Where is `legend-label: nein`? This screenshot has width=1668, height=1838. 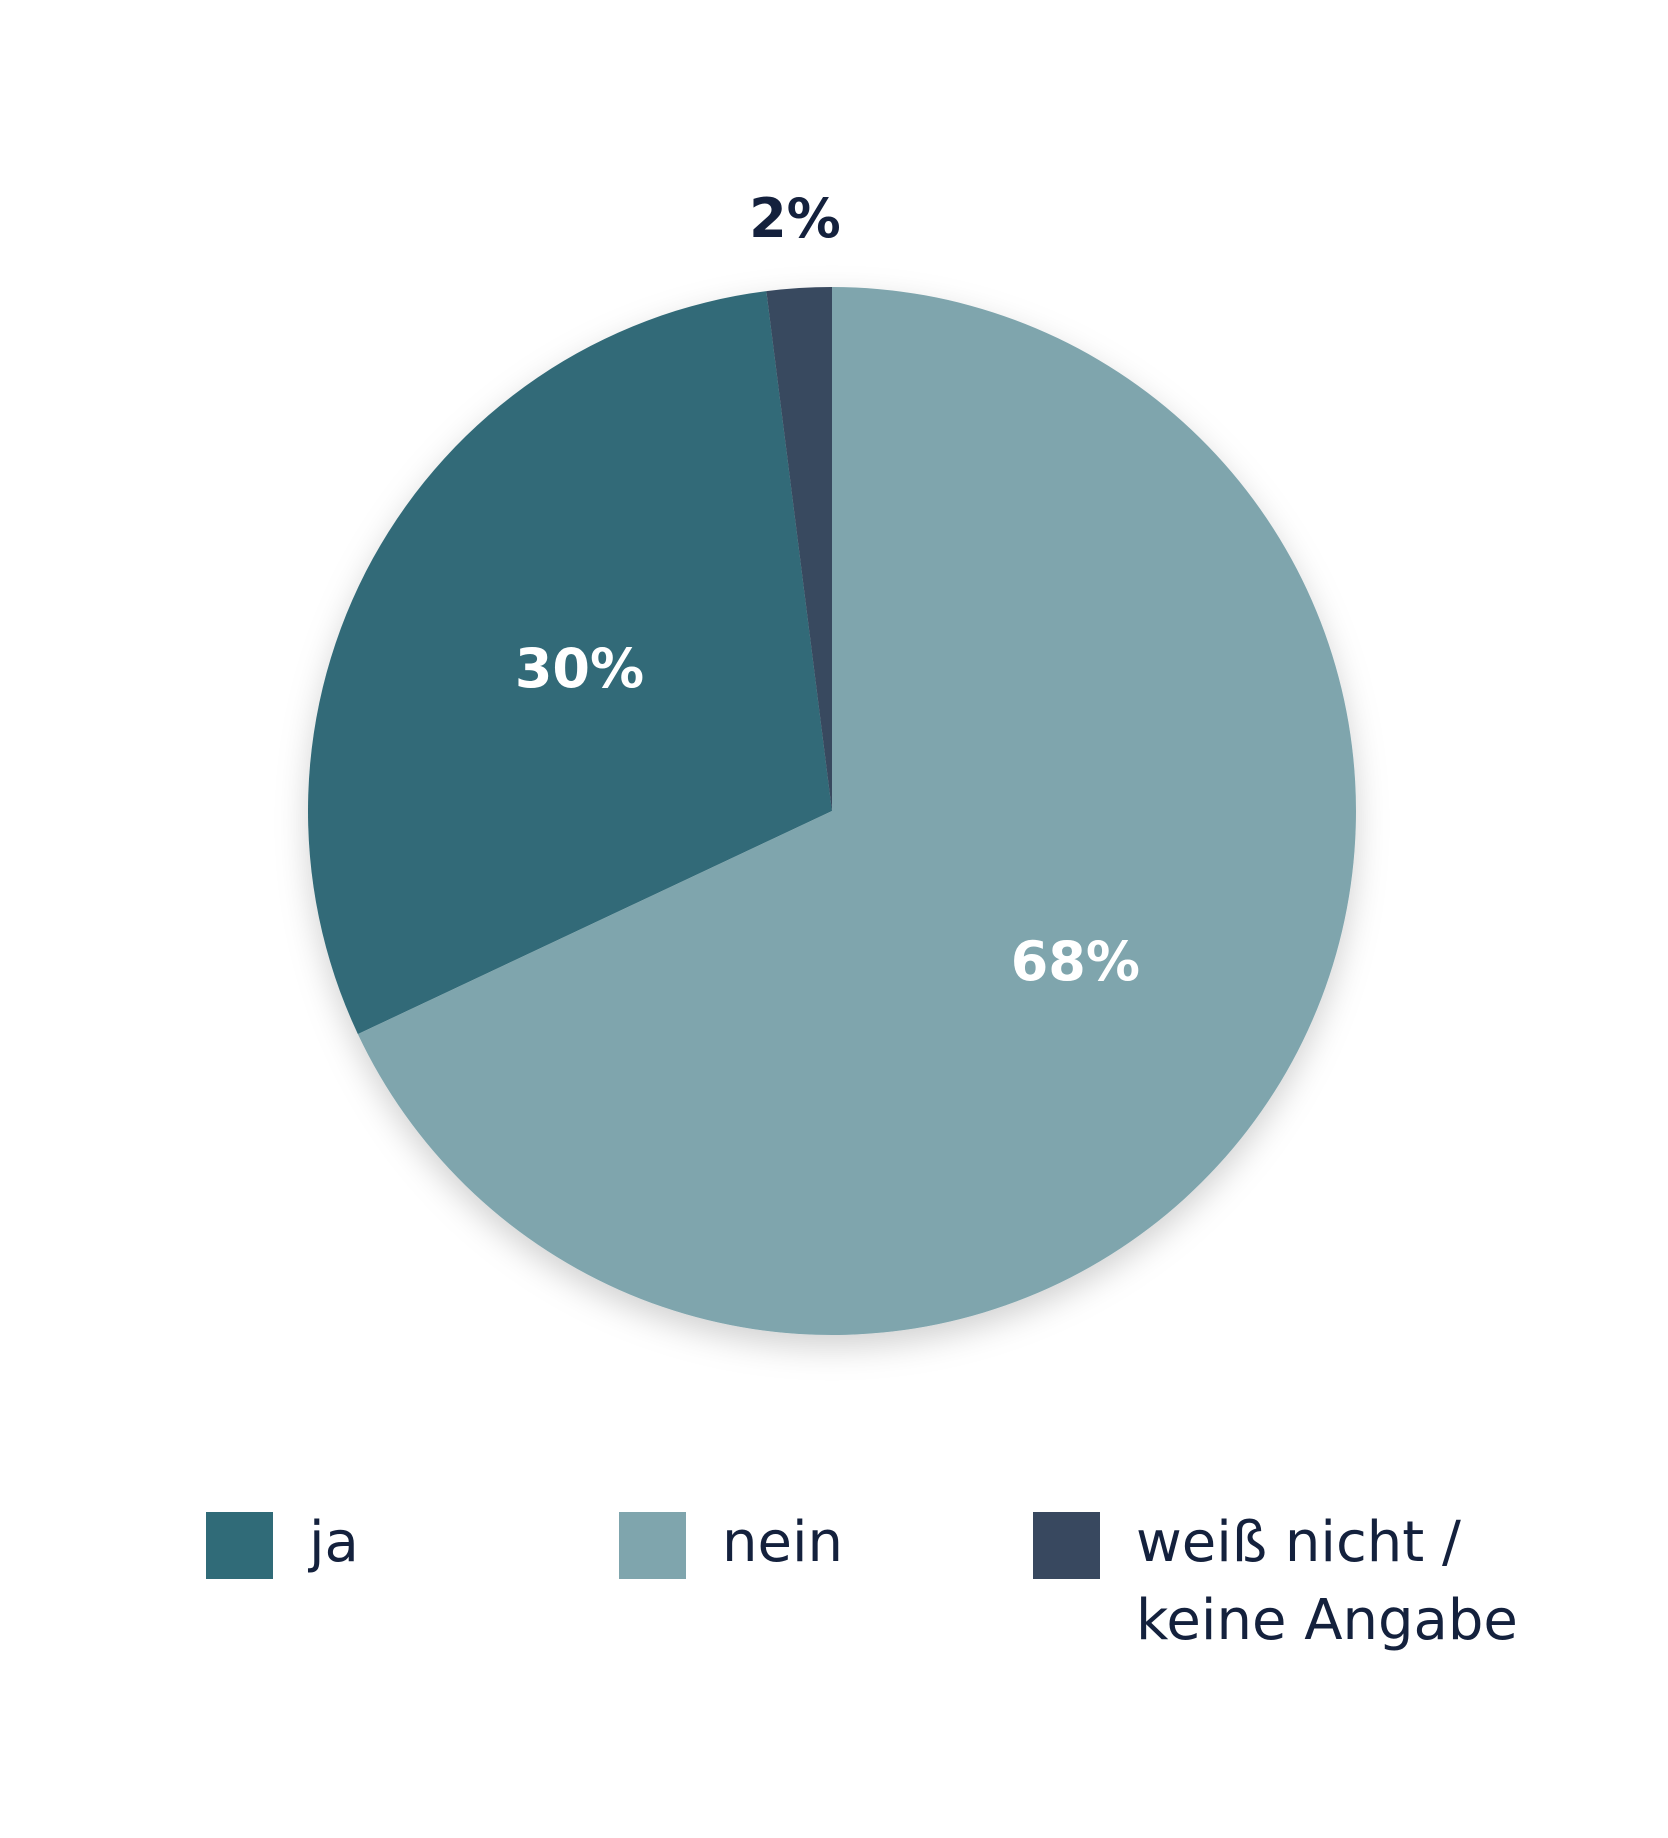 legend-label: nein is located at coordinates (782, 1542).